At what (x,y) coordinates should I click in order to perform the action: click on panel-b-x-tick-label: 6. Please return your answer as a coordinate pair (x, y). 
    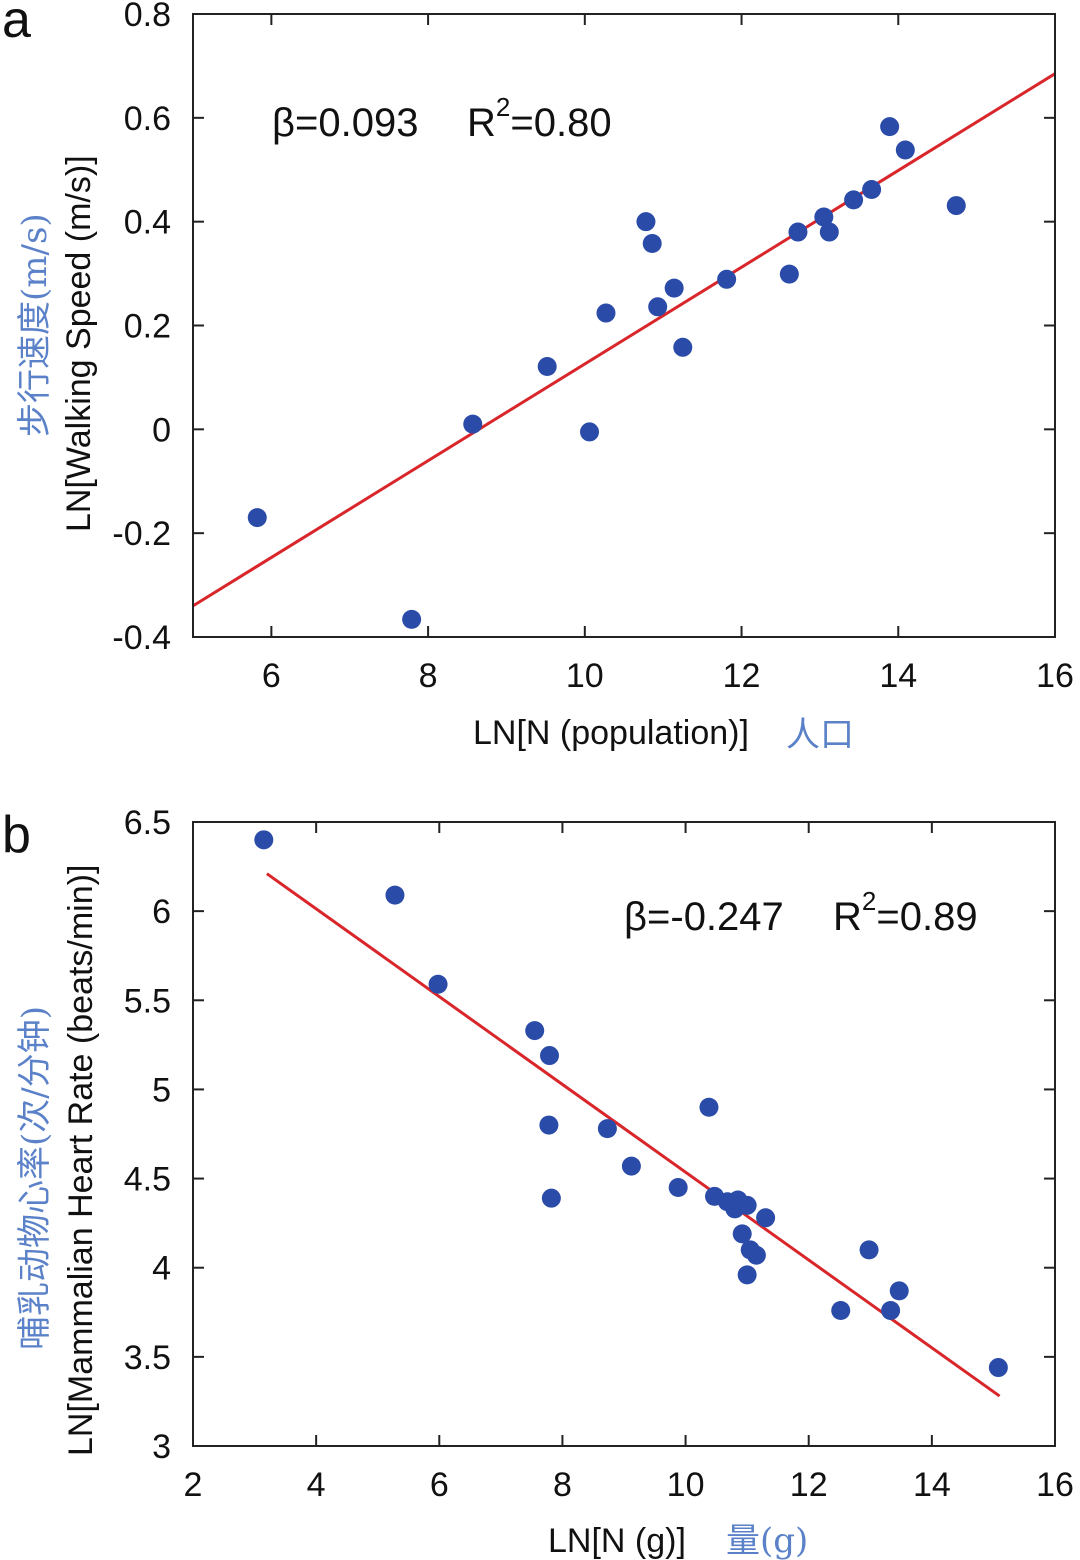
    Looking at the image, I should click on (439, 1485).